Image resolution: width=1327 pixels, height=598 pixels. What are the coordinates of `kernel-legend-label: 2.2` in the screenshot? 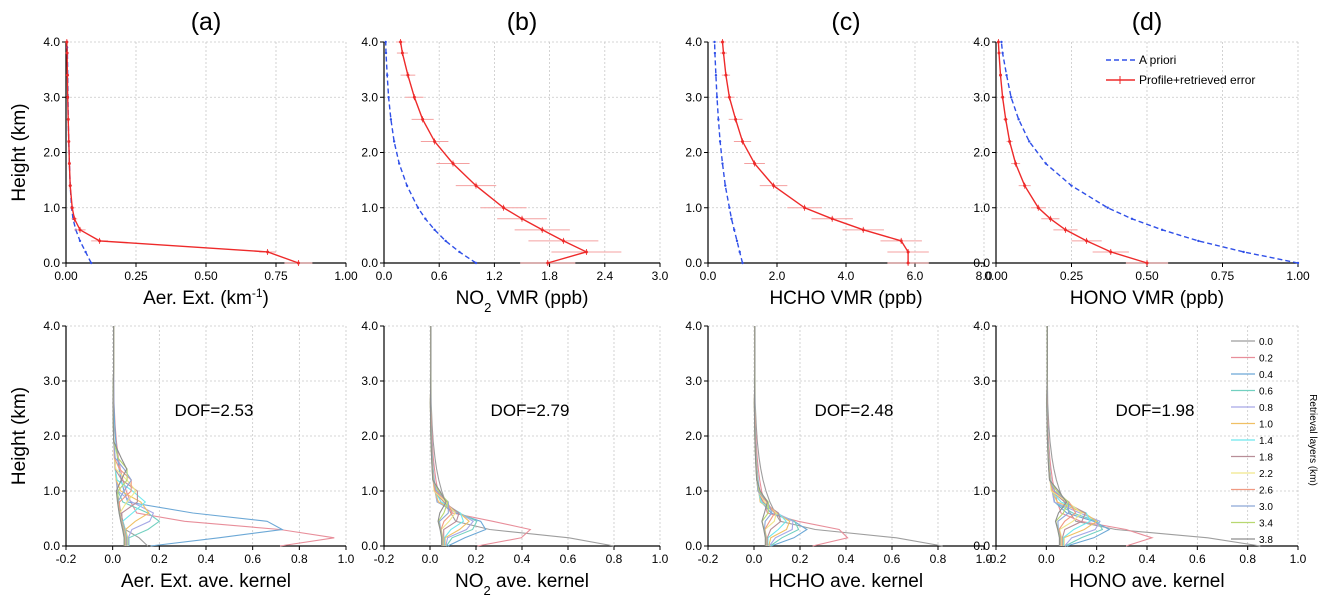 It's located at (1266, 474).